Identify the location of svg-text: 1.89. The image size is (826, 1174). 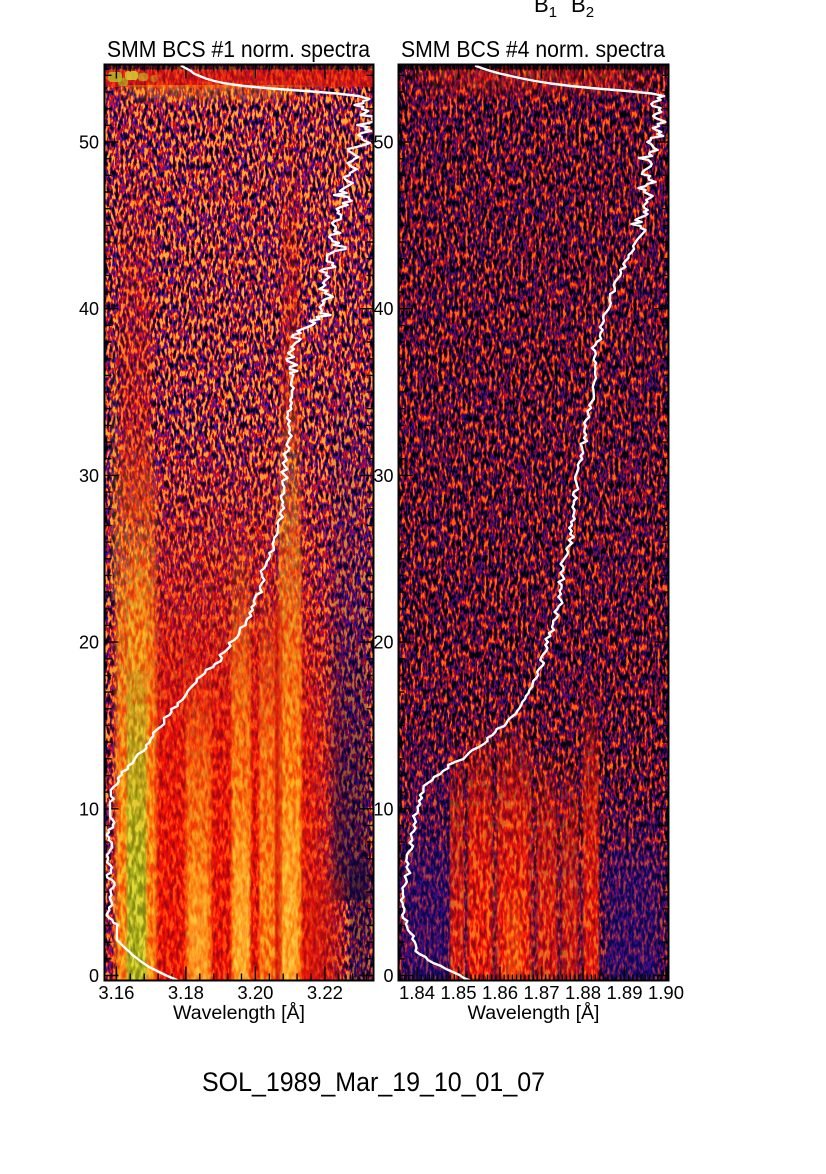
(624, 992).